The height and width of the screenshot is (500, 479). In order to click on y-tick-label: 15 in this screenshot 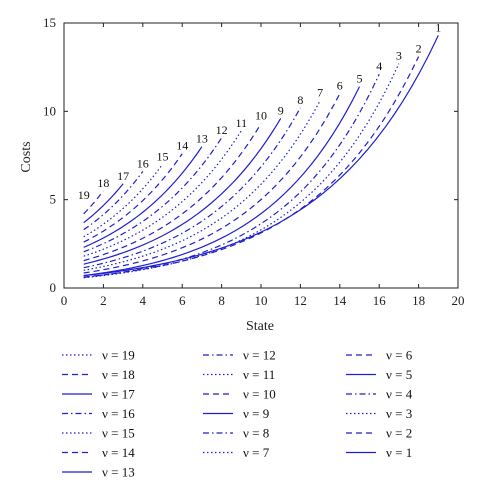, I will do `click(49, 22)`.